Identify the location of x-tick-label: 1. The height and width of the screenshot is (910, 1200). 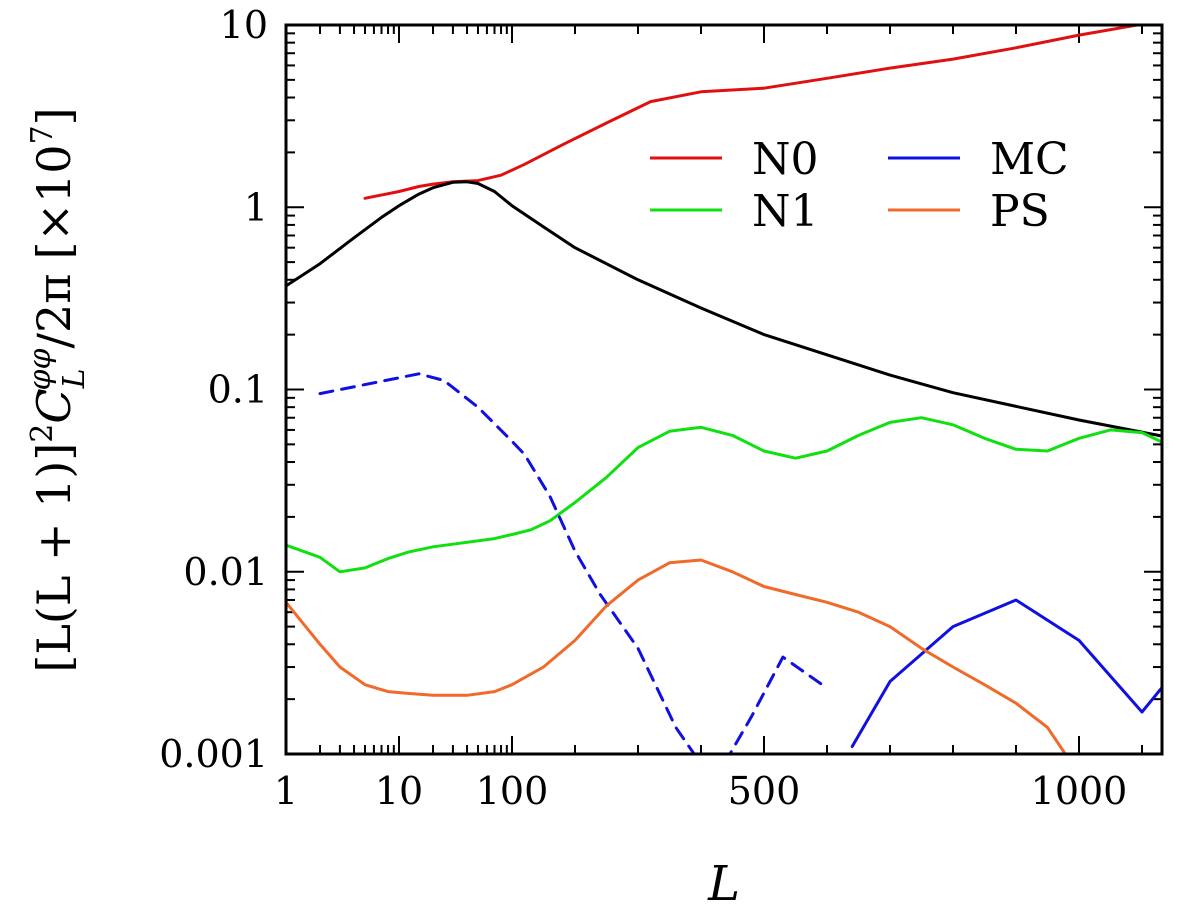
(286, 791).